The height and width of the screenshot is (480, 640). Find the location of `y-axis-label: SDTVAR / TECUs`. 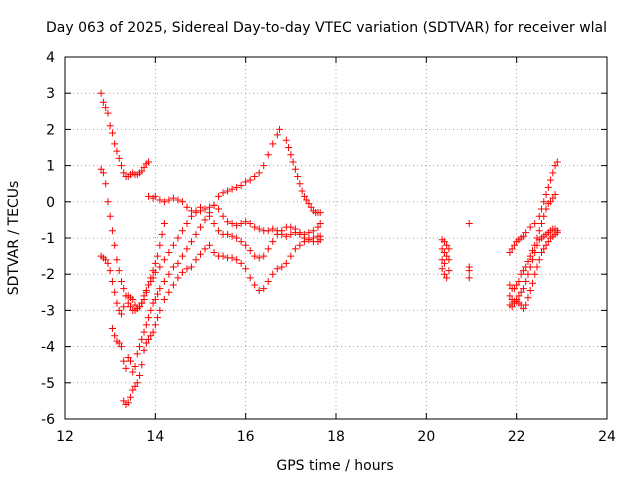

y-axis-label: SDTVAR / TECUs is located at coordinates (14, 238).